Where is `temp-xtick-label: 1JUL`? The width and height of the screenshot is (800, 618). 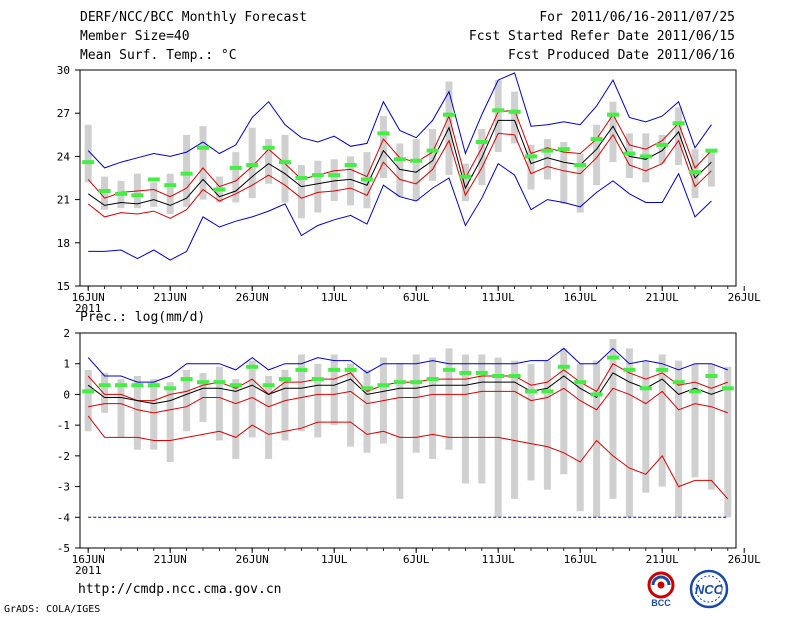
temp-xtick-label: 1JUL is located at coordinates (334, 297).